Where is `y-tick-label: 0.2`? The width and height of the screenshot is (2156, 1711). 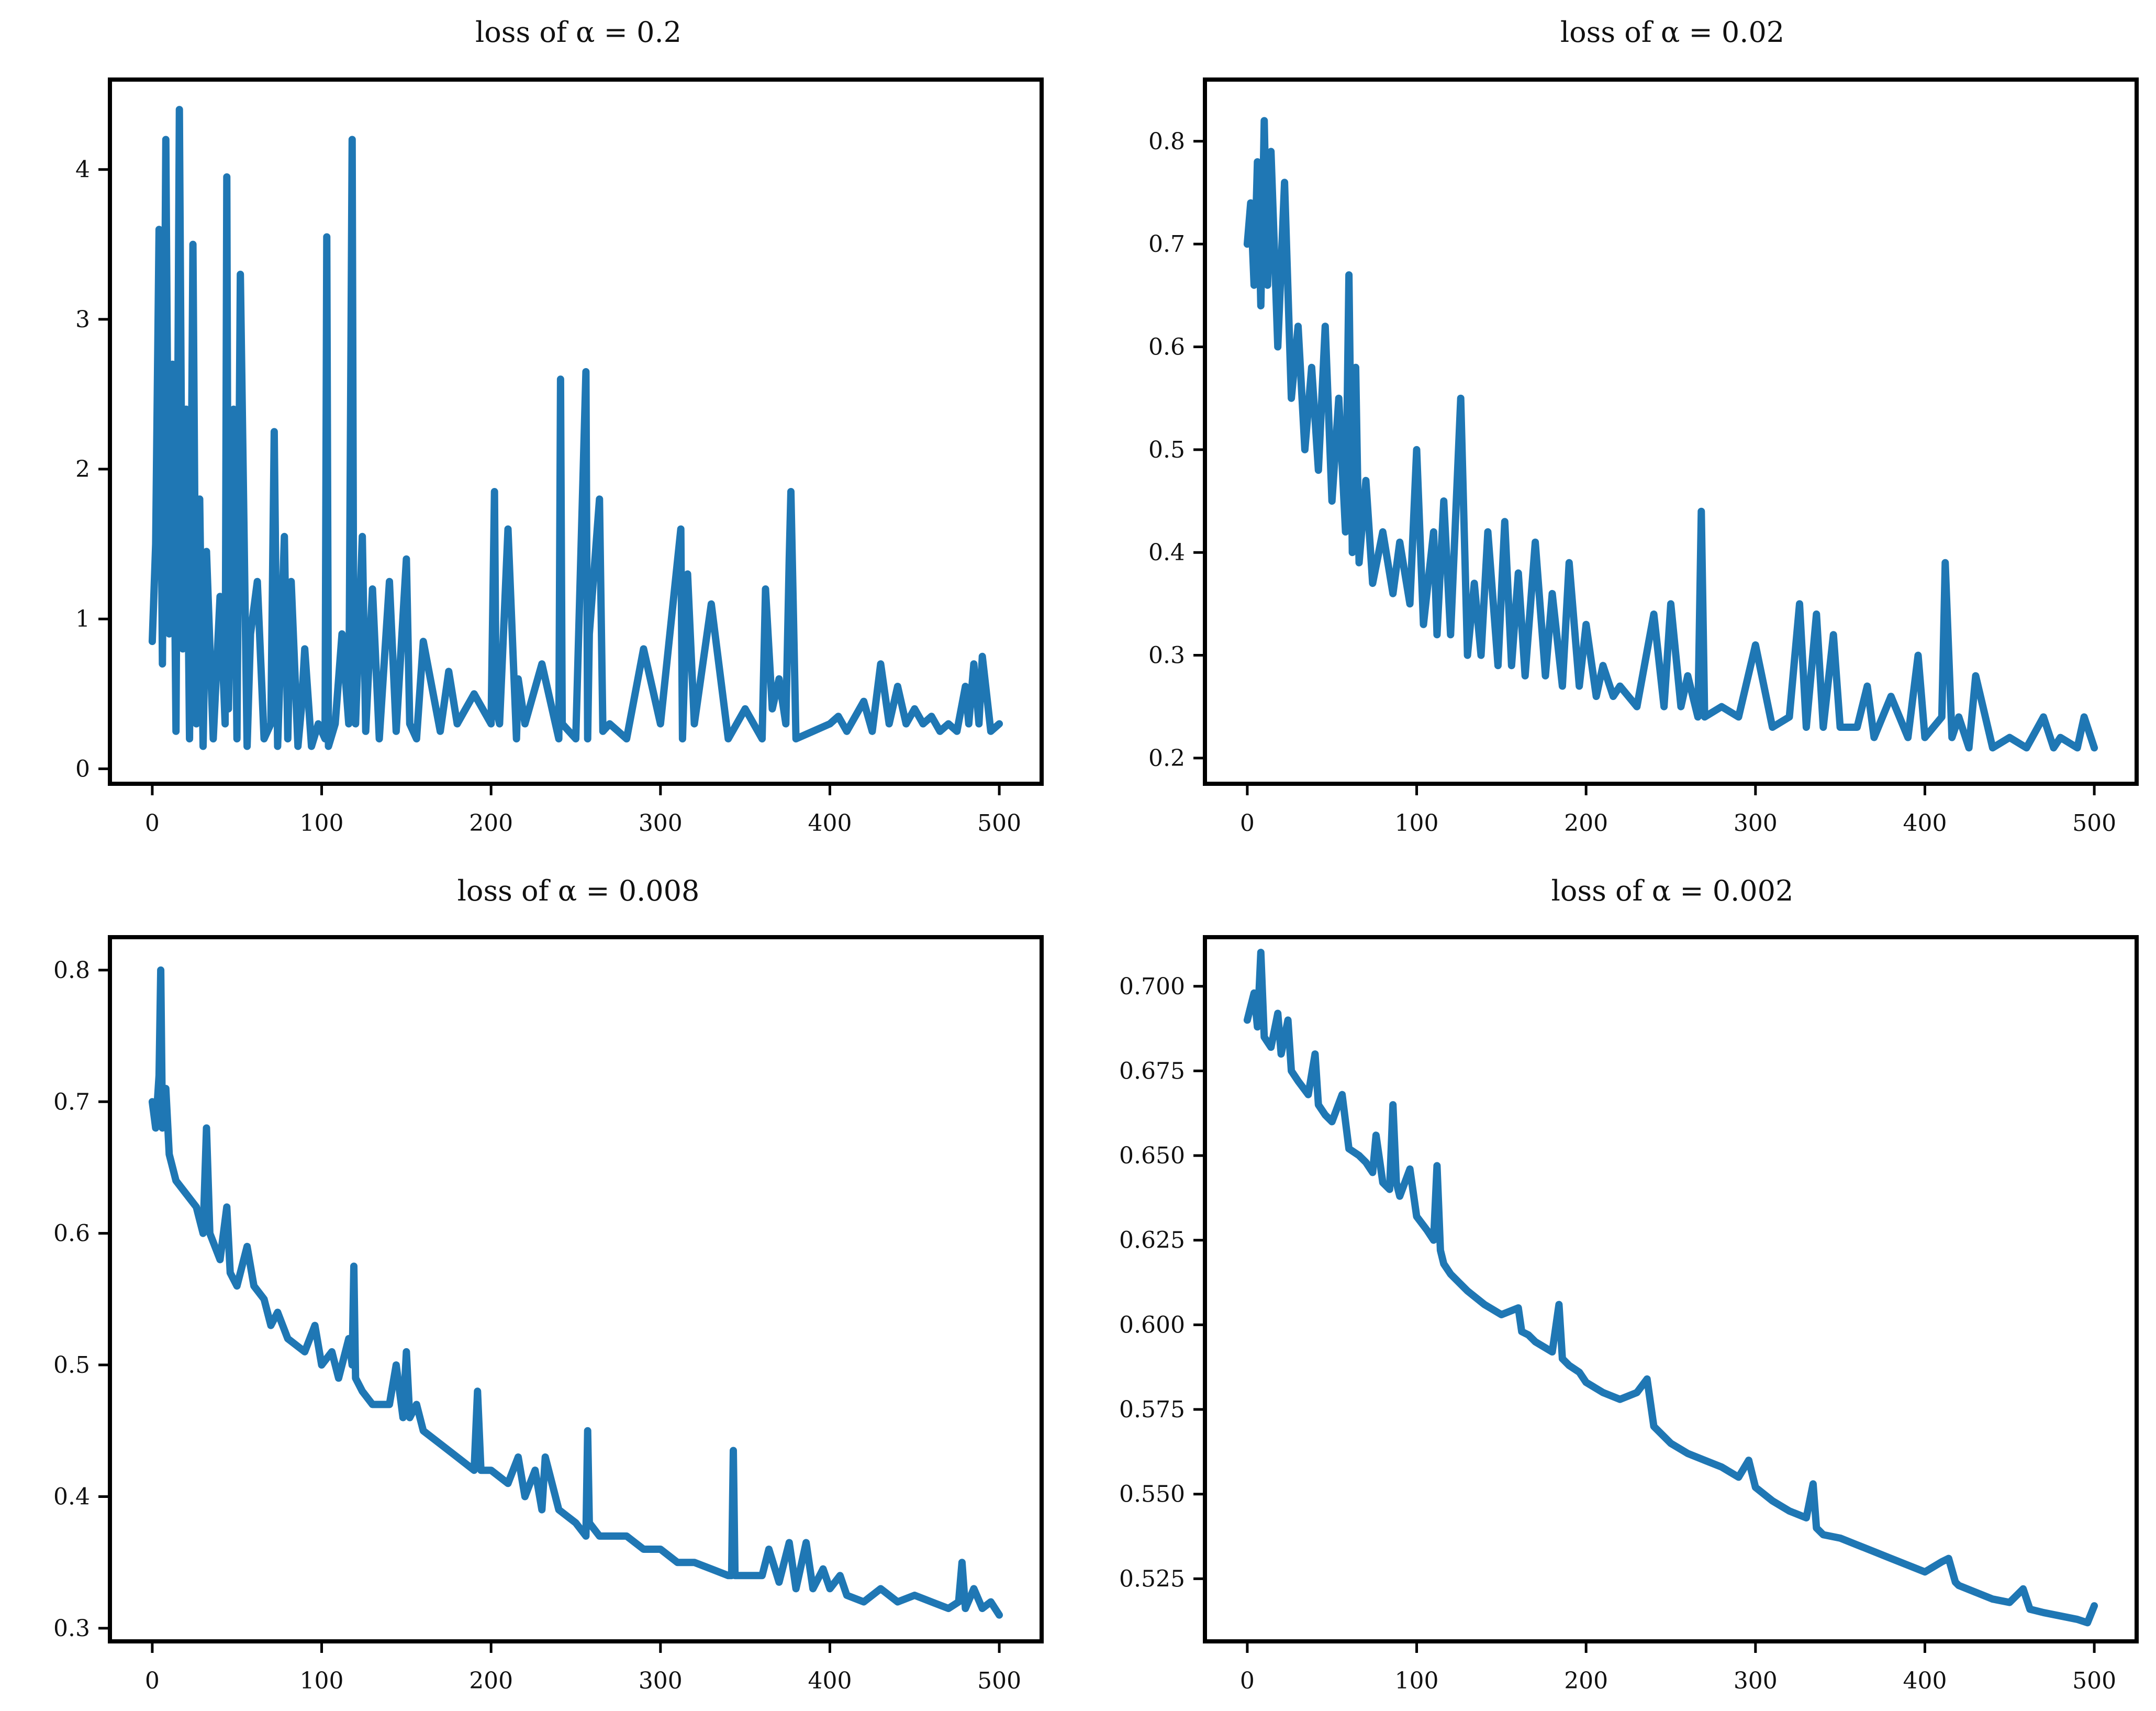 y-tick-label: 0.2 is located at coordinates (1167, 758).